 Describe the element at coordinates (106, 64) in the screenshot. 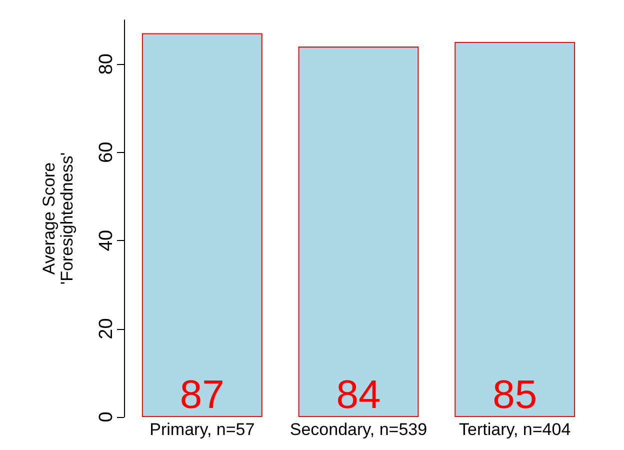

I see `y-tick-label: 80` at that location.